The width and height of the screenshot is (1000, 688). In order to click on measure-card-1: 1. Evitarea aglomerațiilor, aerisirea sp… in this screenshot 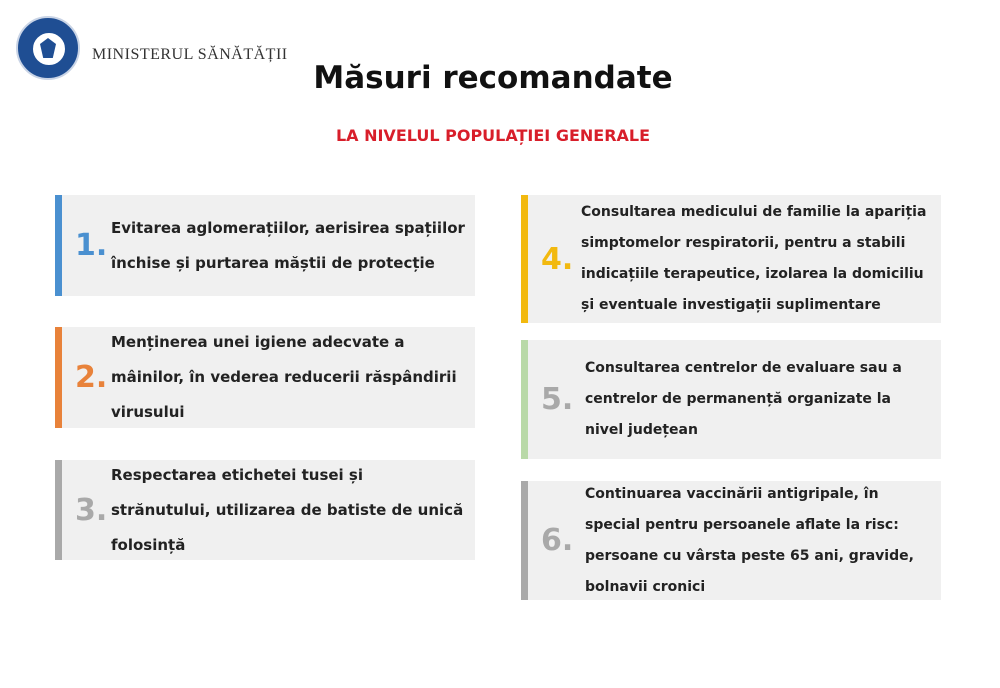, I will do `click(265, 245)`.